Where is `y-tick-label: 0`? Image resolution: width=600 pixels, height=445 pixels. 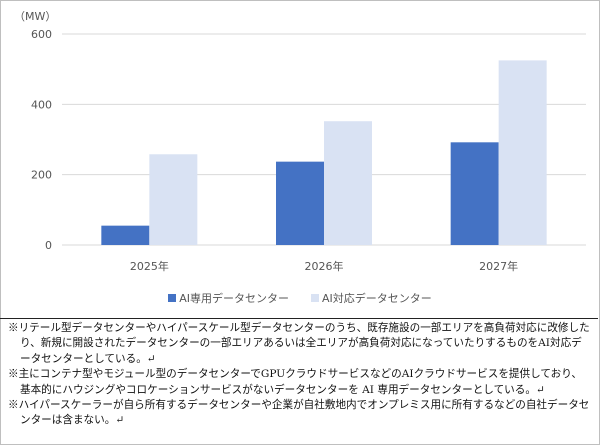
y-tick-label: 0 is located at coordinates (48, 245).